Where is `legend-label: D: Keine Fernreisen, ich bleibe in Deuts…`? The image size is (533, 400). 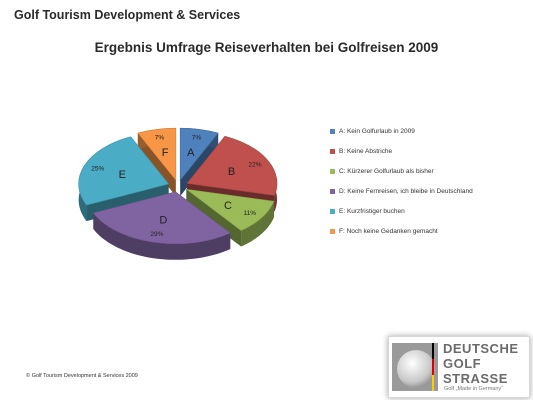 legend-label: D: Keine Fernreisen, ich bleibe in Deuts… is located at coordinates (406, 191).